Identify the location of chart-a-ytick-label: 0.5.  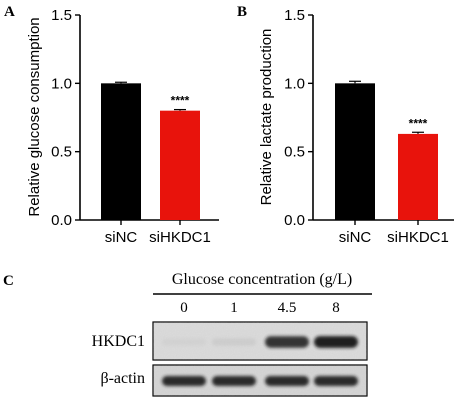
(61, 152).